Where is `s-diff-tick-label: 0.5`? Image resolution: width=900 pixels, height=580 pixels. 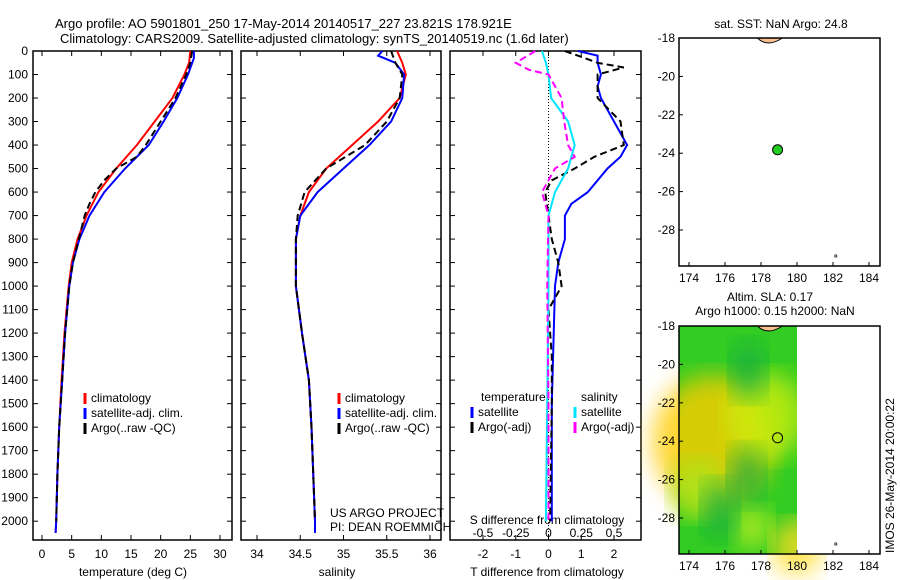
s-diff-tick-label: 0.5 is located at coordinates (614, 533).